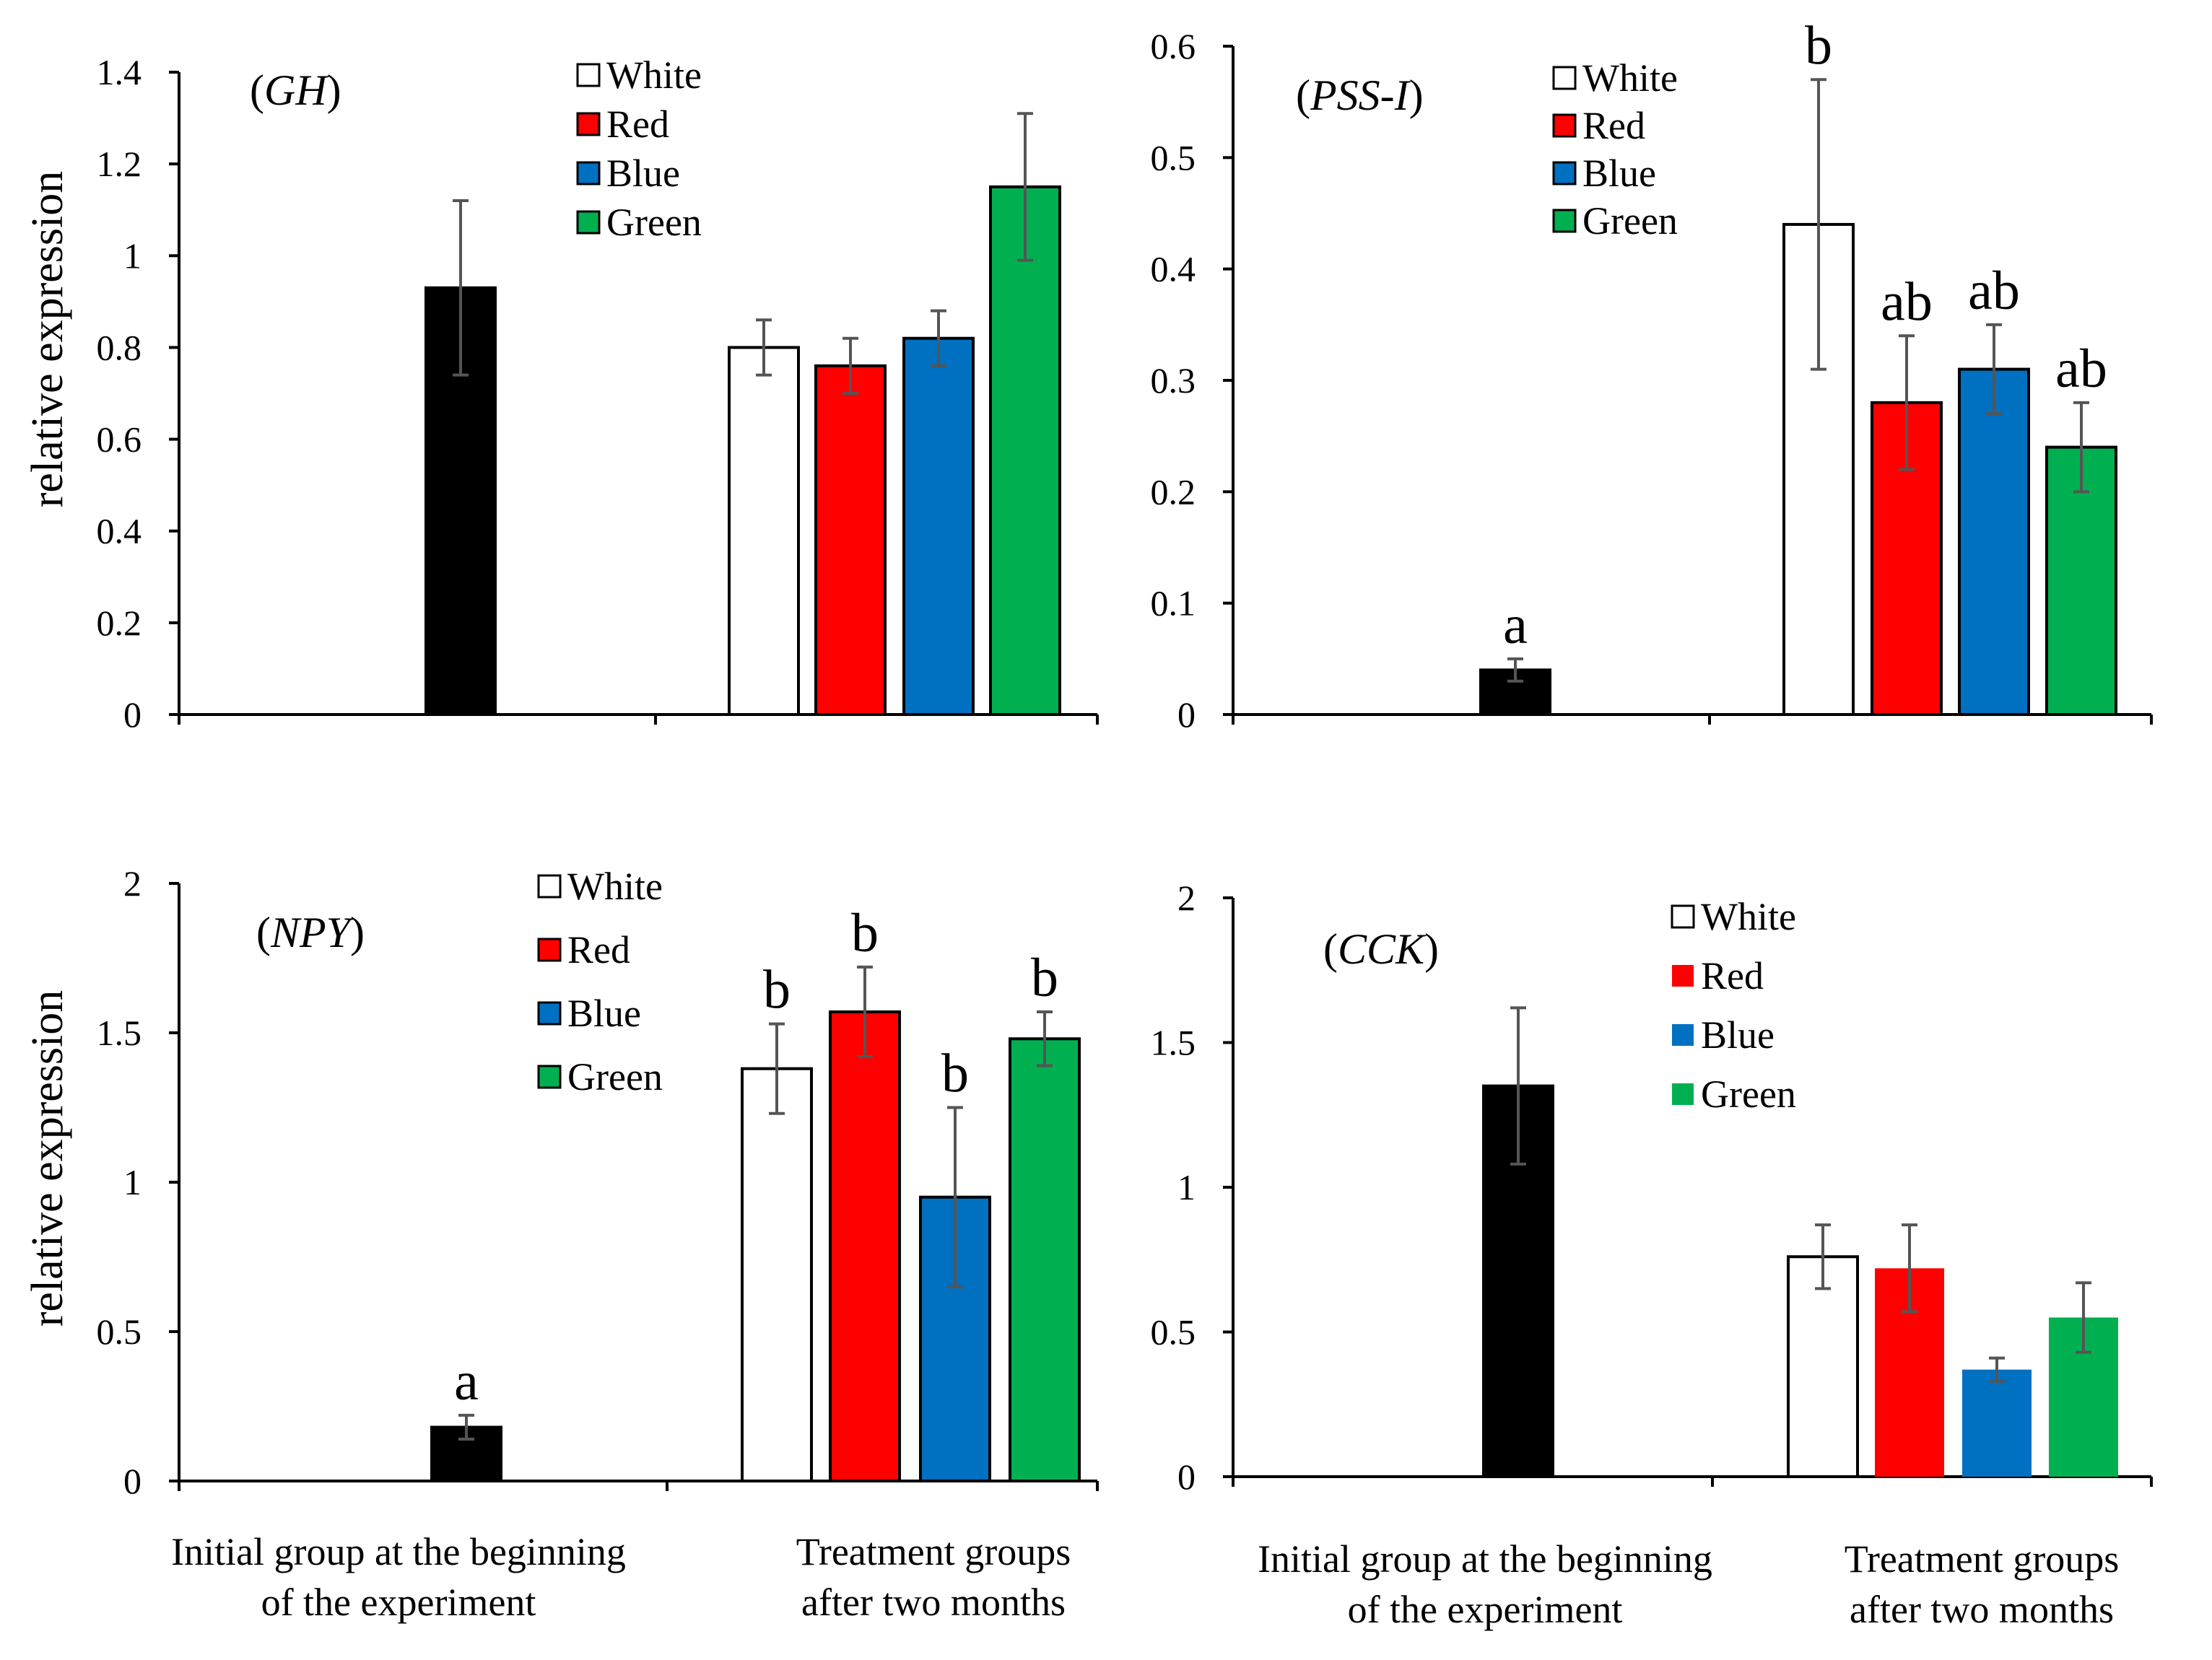 Image resolution: width=2212 pixels, height=1660 pixels. What do you see at coordinates (460, 501) in the screenshot?
I see `bar-initial` at bounding box center [460, 501].